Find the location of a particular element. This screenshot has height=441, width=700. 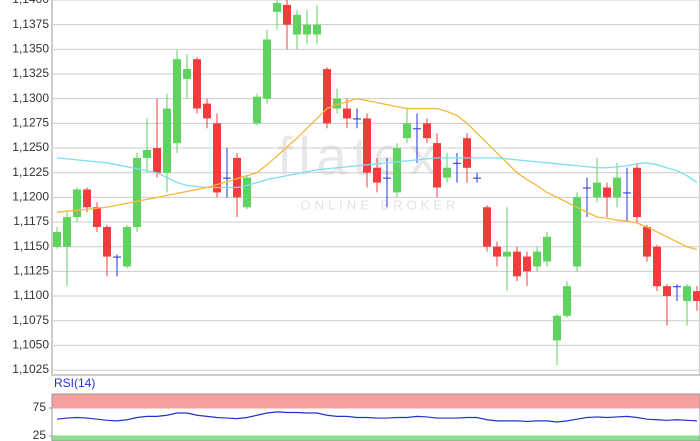

y-tick-label: 1,1300 is located at coordinates (30, 98).